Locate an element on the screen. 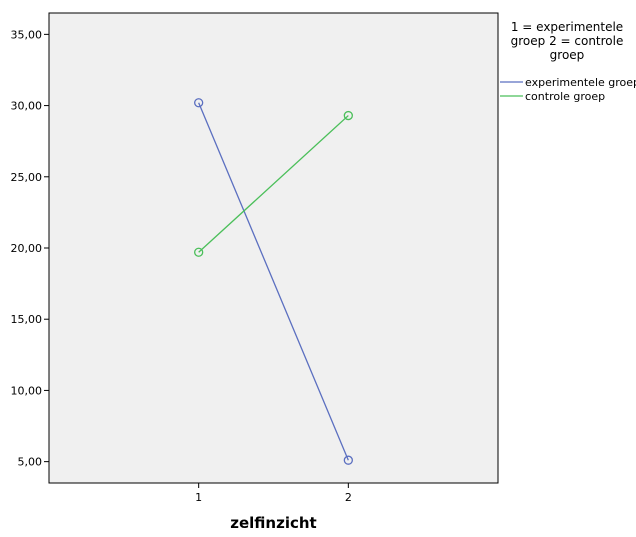  y-tick-label: 35,00 is located at coordinates (27, 34).